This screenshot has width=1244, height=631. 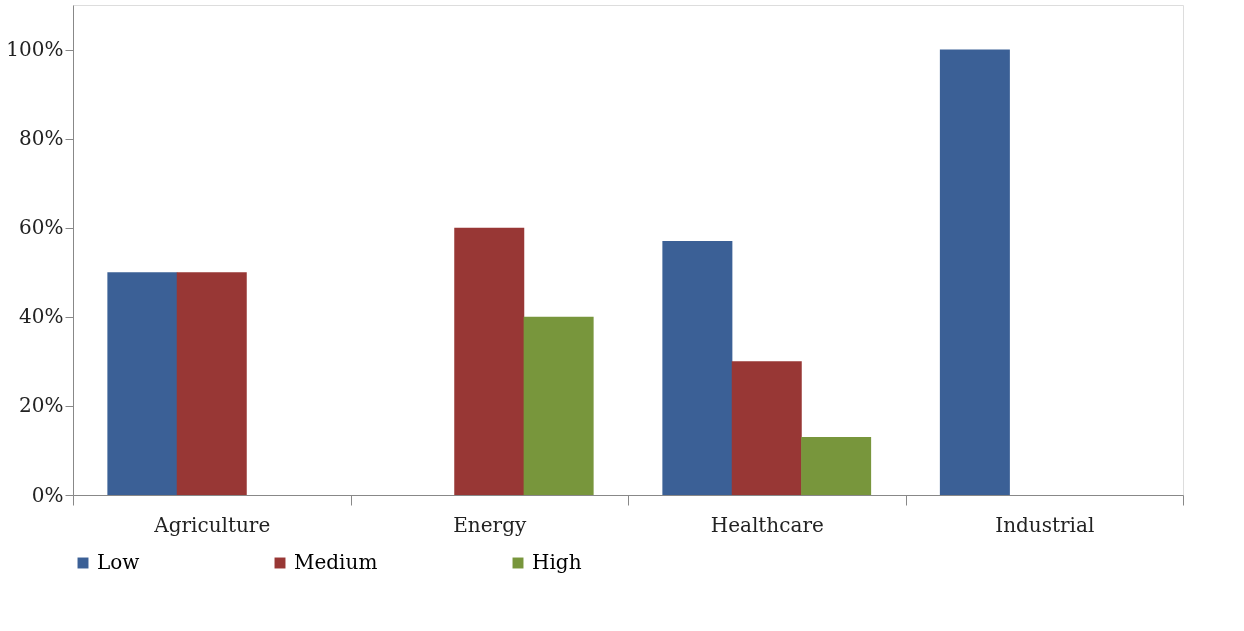 What do you see at coordinates (41, 227) in the screenshot?
I see `y-tick-label: 60%` at bounding box center [41, 227].